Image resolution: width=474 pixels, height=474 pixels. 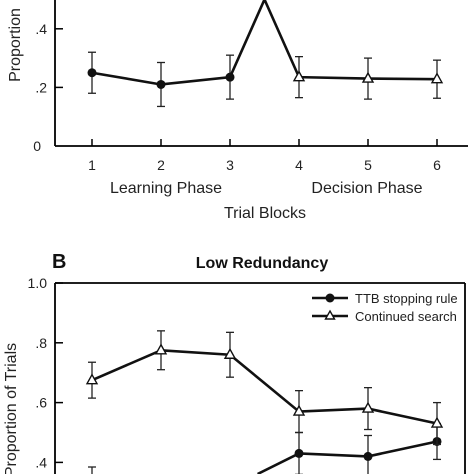 I want to click on y-tick-label: .8, so click(x=41, y=343).